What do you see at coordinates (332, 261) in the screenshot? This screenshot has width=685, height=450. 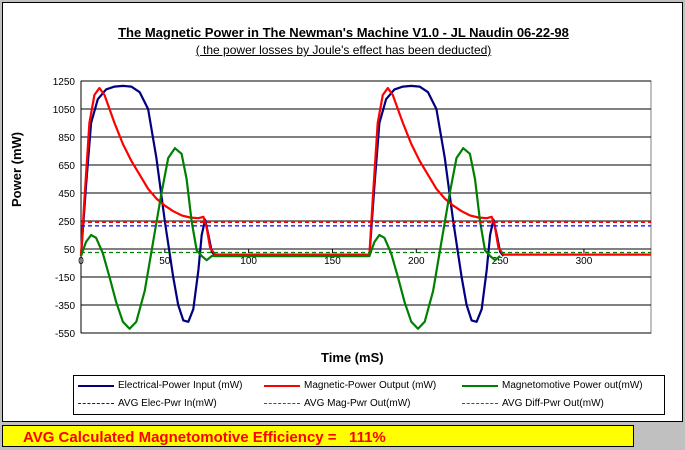 I see `x-tick-label: 150` at bounding box center [332, 261].